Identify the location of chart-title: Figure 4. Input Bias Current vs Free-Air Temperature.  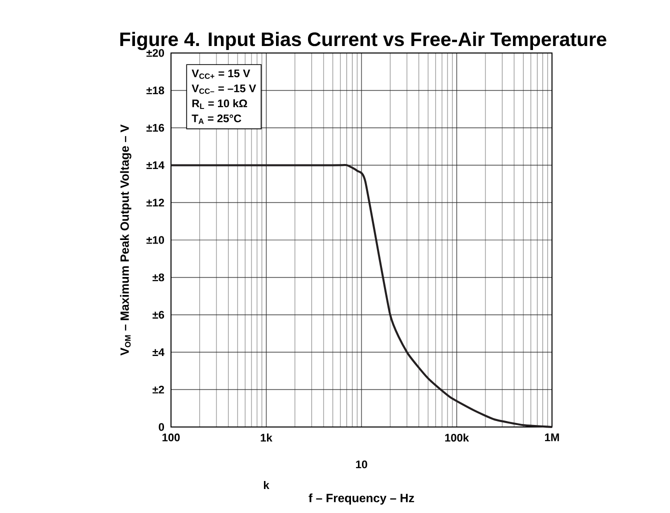
(363, 41).